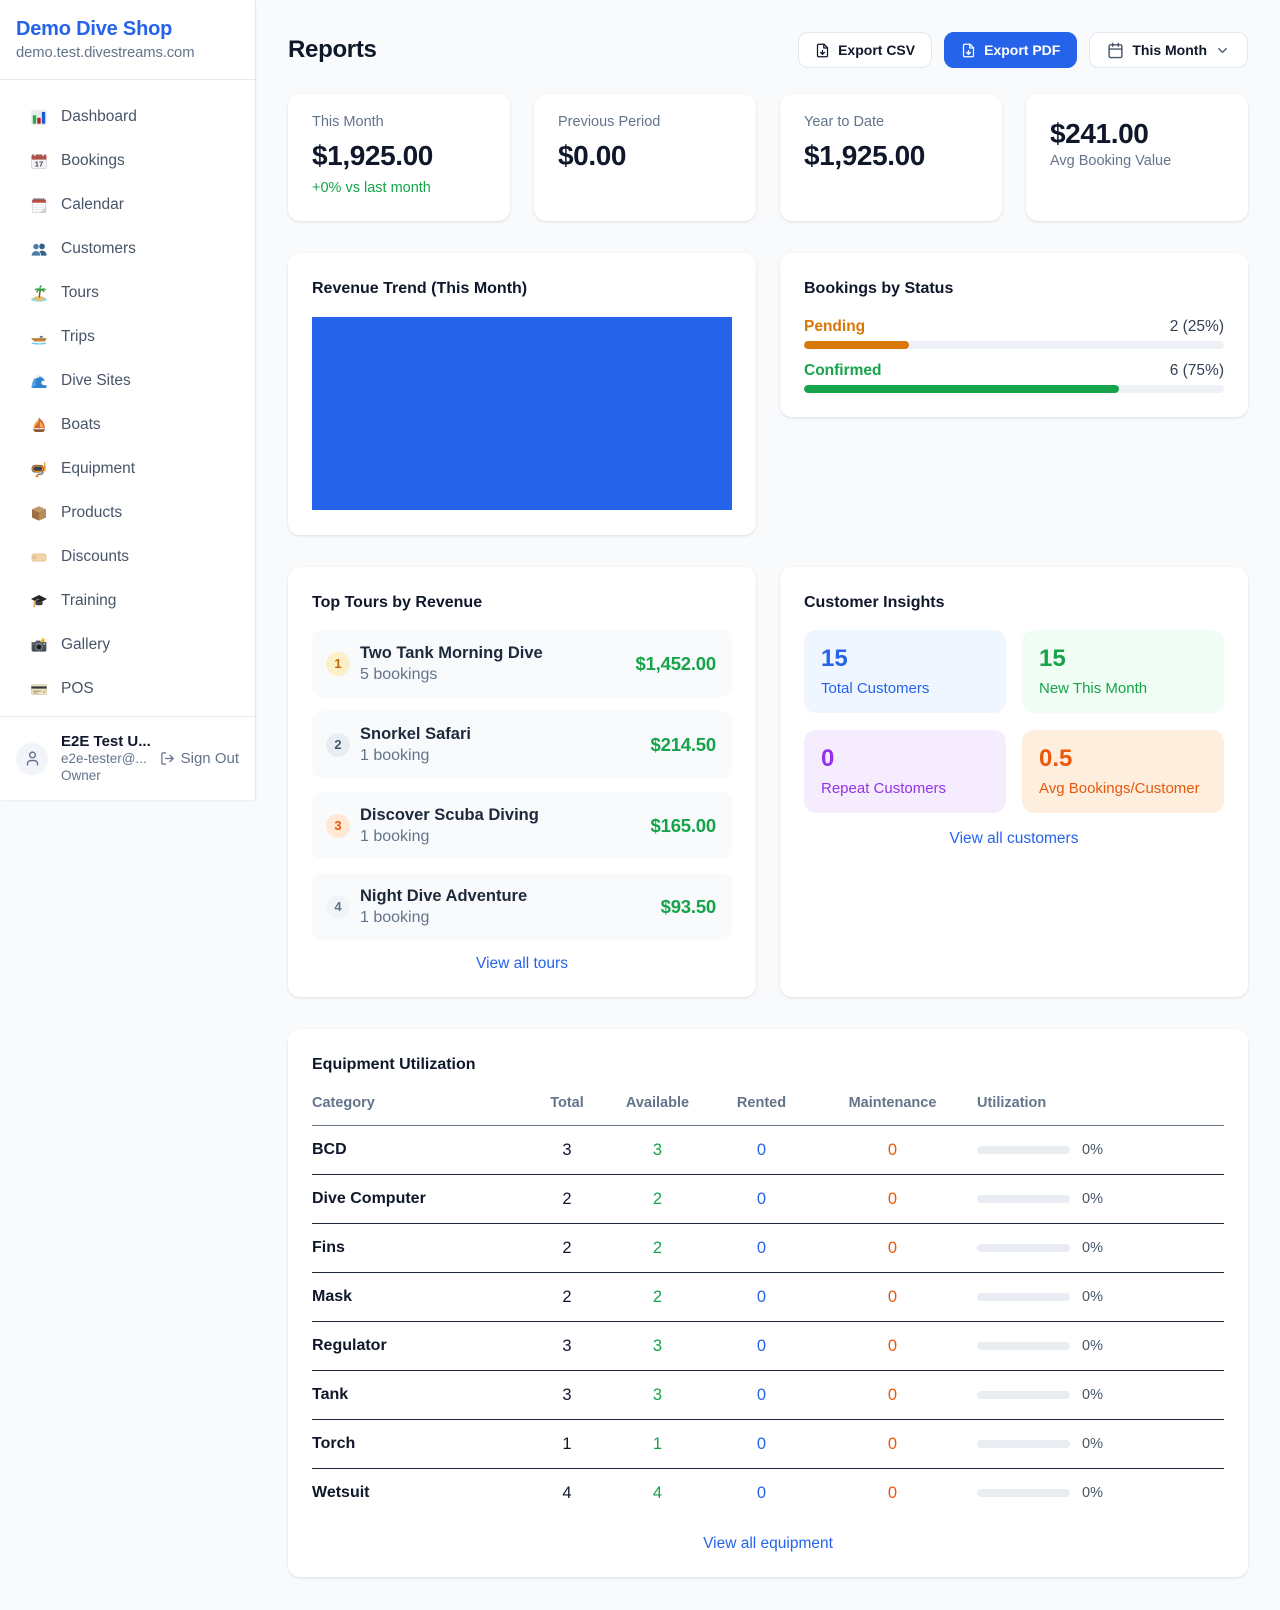 This screenshot has width=1280, height=1610. I want to click on svg-text: 17, so click(39, 163).